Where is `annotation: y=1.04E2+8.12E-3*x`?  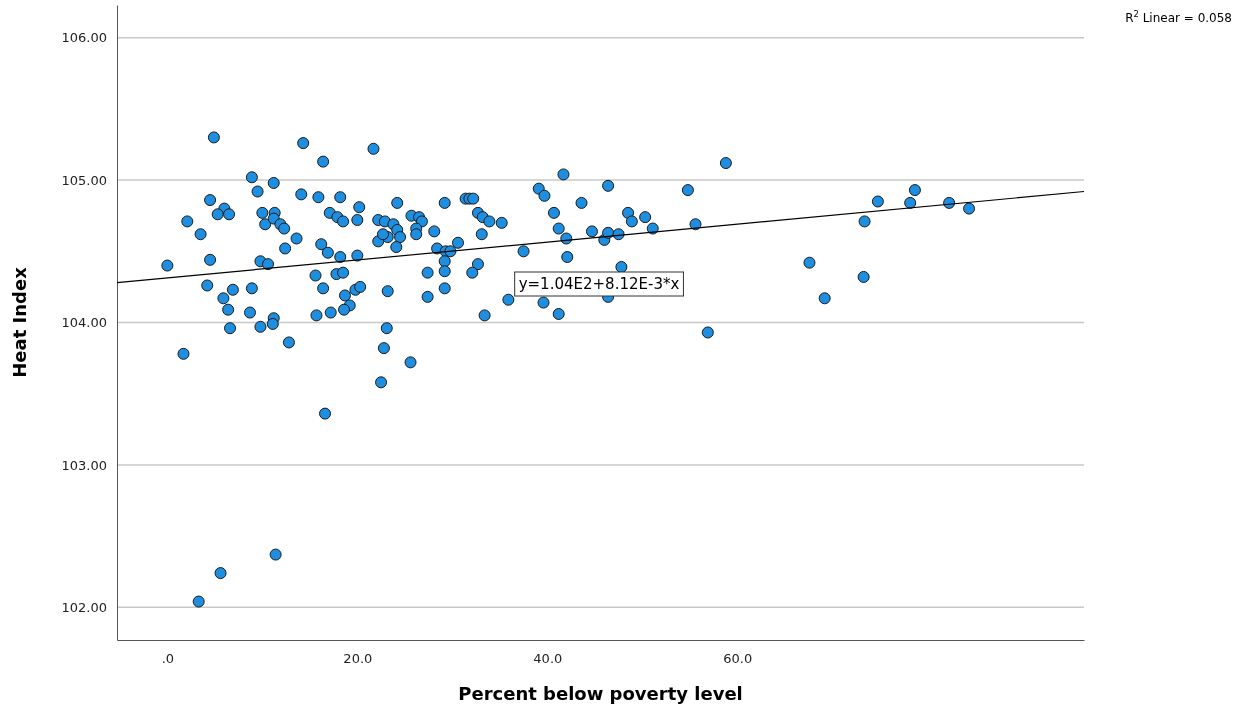 annotation: y=1.04E2+8.12E-3*x is located at coordinates (599, 284).